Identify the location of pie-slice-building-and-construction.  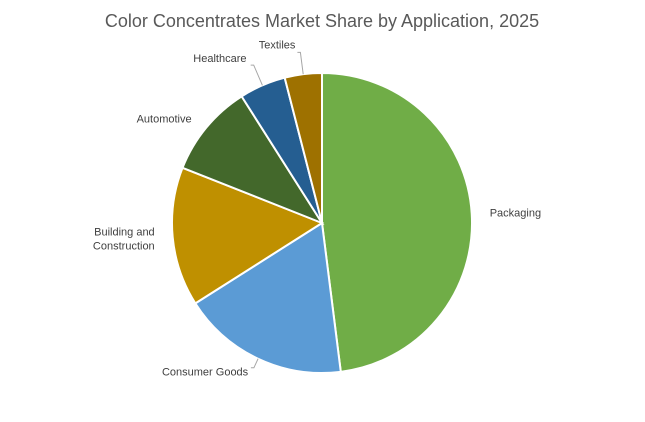
(248, 235).